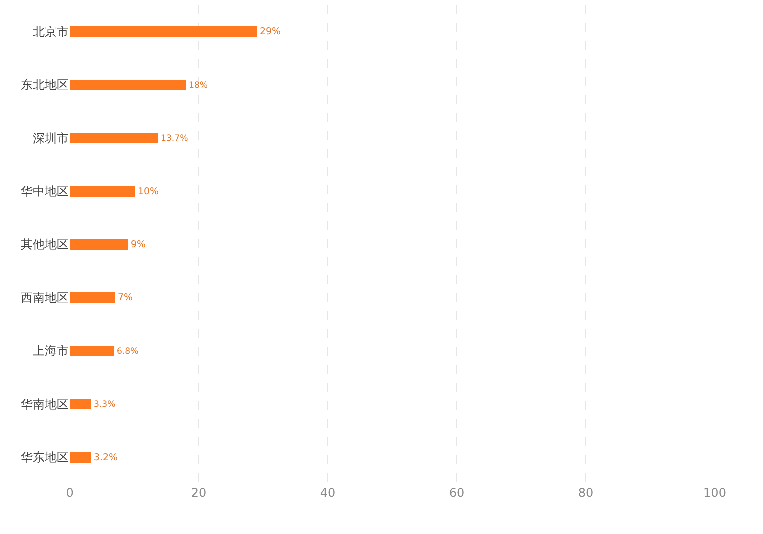 This screenshot has width=763, height=534. I want to click on data-label: 10%, so click(148, 192).